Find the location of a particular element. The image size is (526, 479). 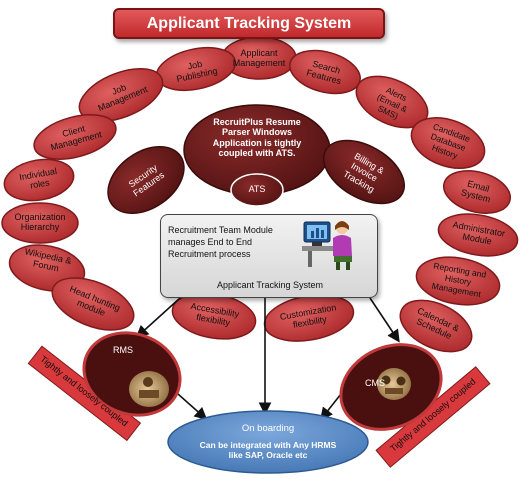

computer-user-icon is located at coordinates (327, 245).